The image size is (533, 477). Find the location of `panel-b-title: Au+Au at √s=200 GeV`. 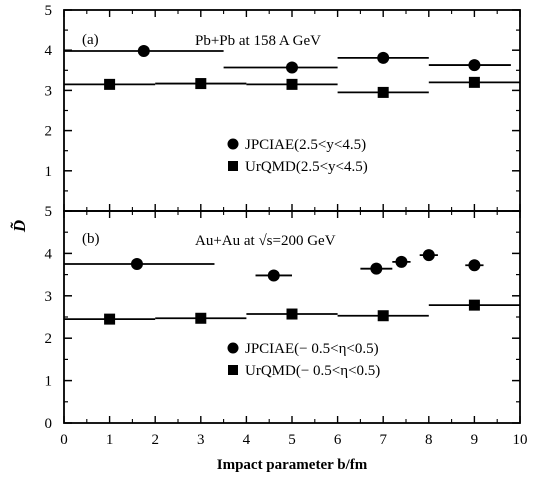

panel-b-title: Au+Au at √s=200 GeV is located at coordinates (265, 241).